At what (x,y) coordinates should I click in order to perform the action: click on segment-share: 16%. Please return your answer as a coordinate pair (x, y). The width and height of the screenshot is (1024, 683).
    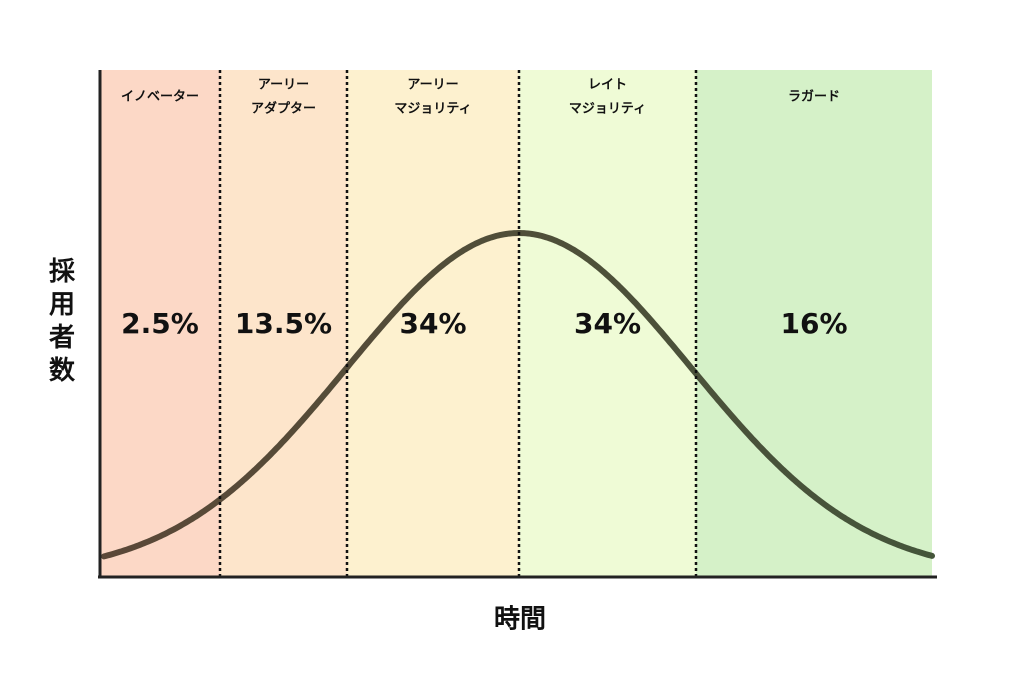
    Looking at the image, I should click on (813, 323).